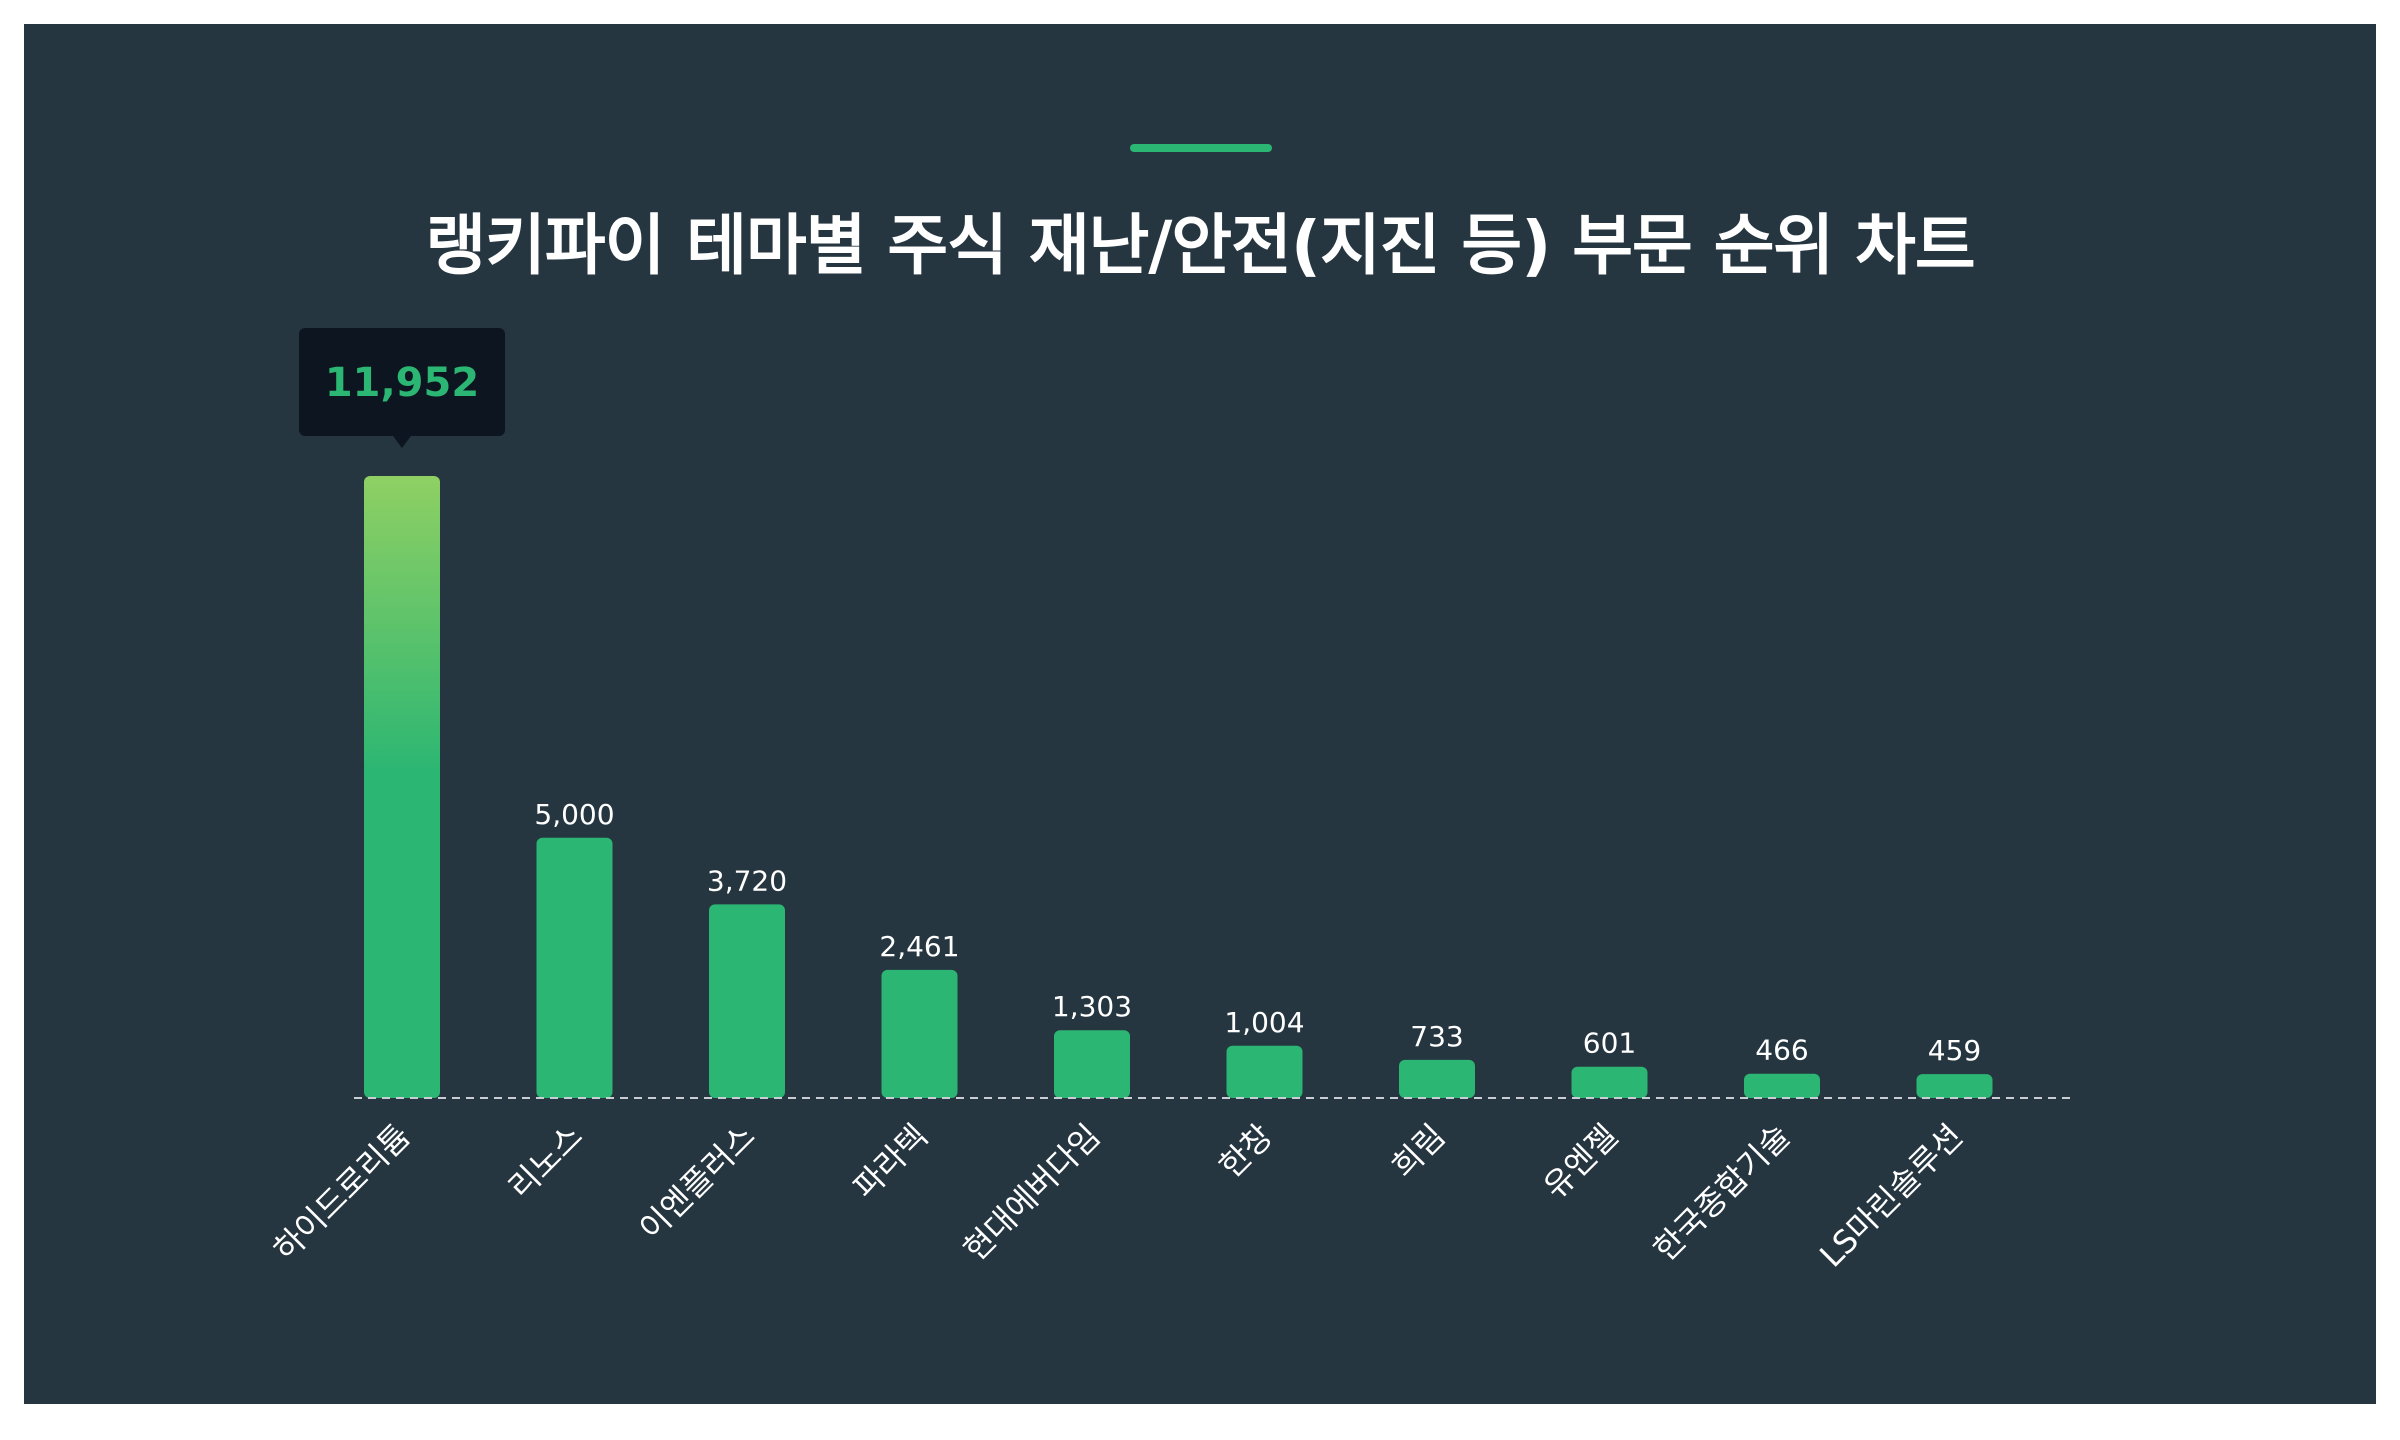 This screenshot has height=1440, width=2400. What do you see at coordinates (747, 880) in the screenshot?
I see `value-label-3: 3,720` at bounding box center [747, 880].